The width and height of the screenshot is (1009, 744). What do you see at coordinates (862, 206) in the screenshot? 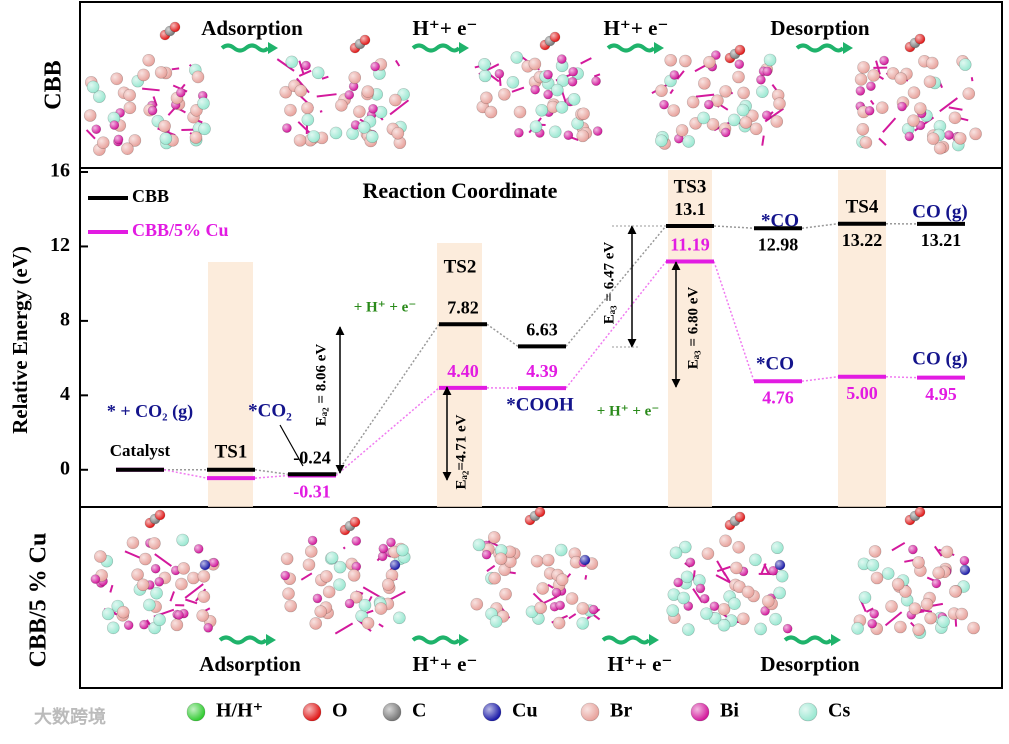
I see `stage-label: TS4` at bounding box center [862, 206].